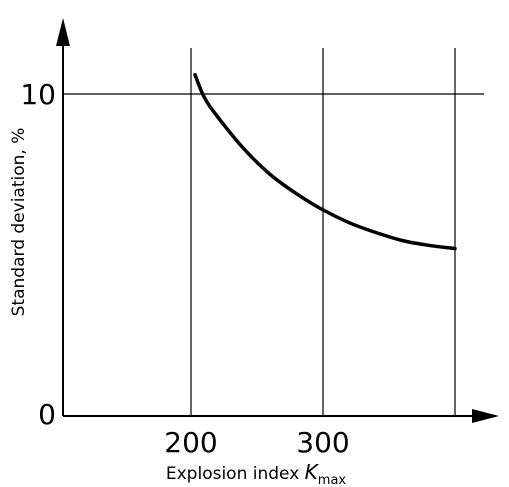 This screenshot has width=509, height=487. Describe the element at coordinates (19, 222) in the screenshot. I see `y-axis-label: Standard deviation, %` at that location.